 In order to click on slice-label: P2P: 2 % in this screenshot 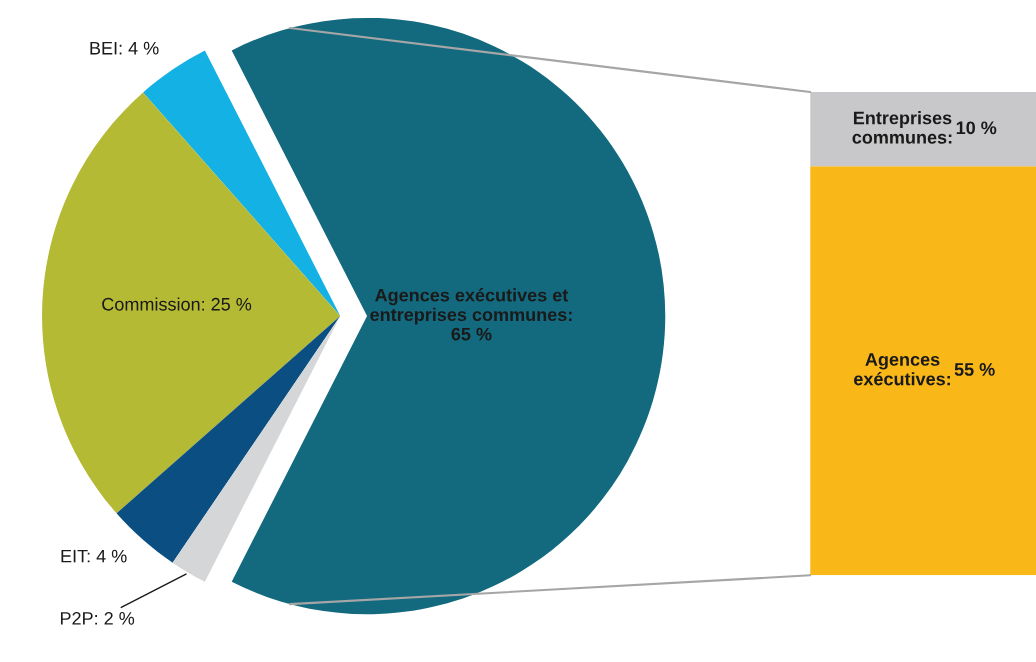, I will do `click(97, 618)`.